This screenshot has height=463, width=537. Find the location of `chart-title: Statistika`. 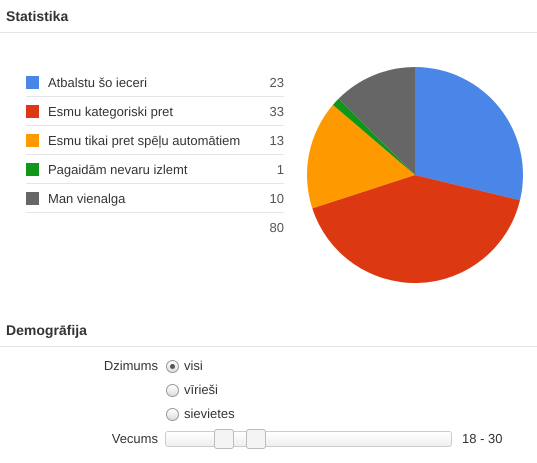

chart-title: Statistika is located at coordinates (268, 20).